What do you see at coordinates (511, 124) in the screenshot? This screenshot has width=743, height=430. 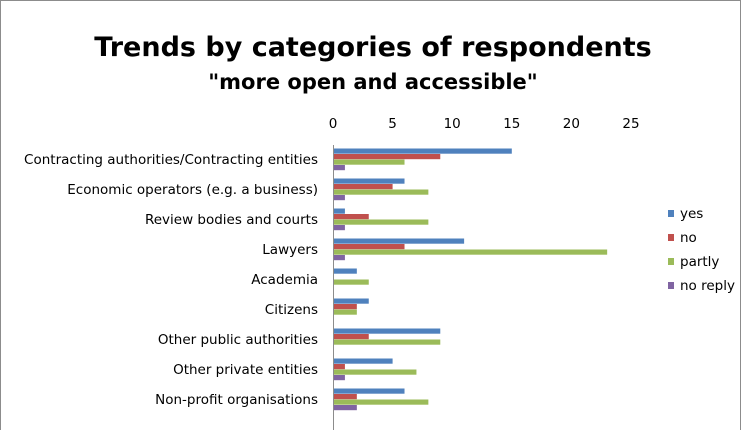 I see `x-tick-label: 15` at bounding box center [511, 124].